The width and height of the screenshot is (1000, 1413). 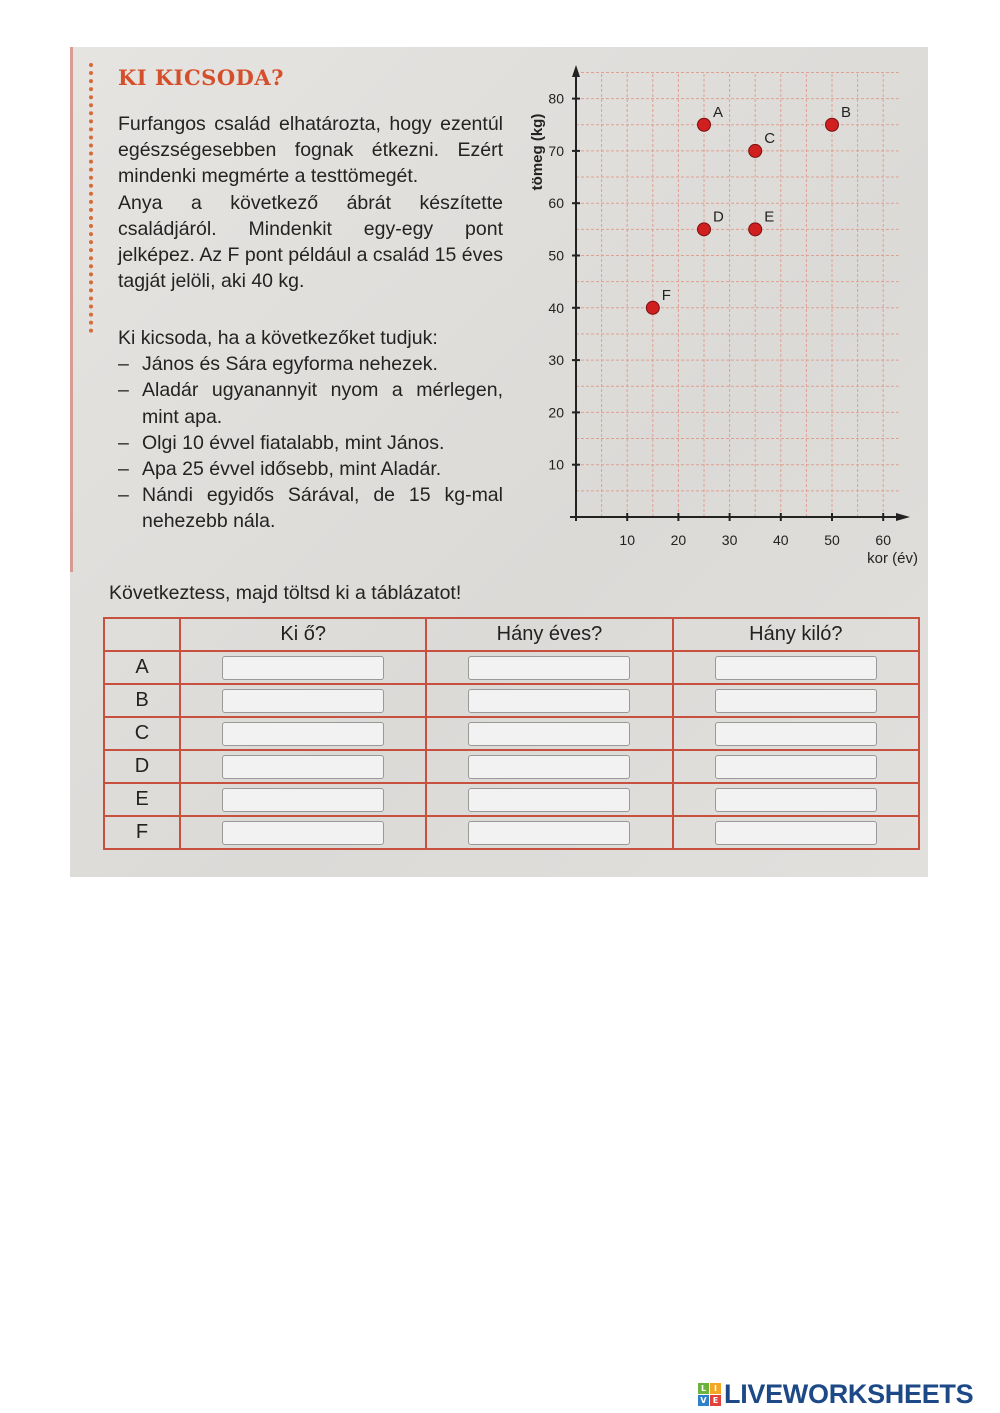 I want to click on row-label: D, so click(x=142, y=766).